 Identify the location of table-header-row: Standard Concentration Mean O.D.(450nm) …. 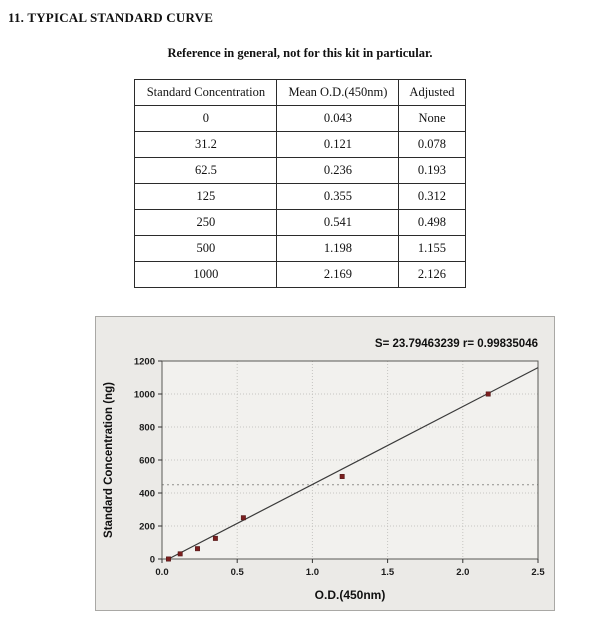
(300, 92).